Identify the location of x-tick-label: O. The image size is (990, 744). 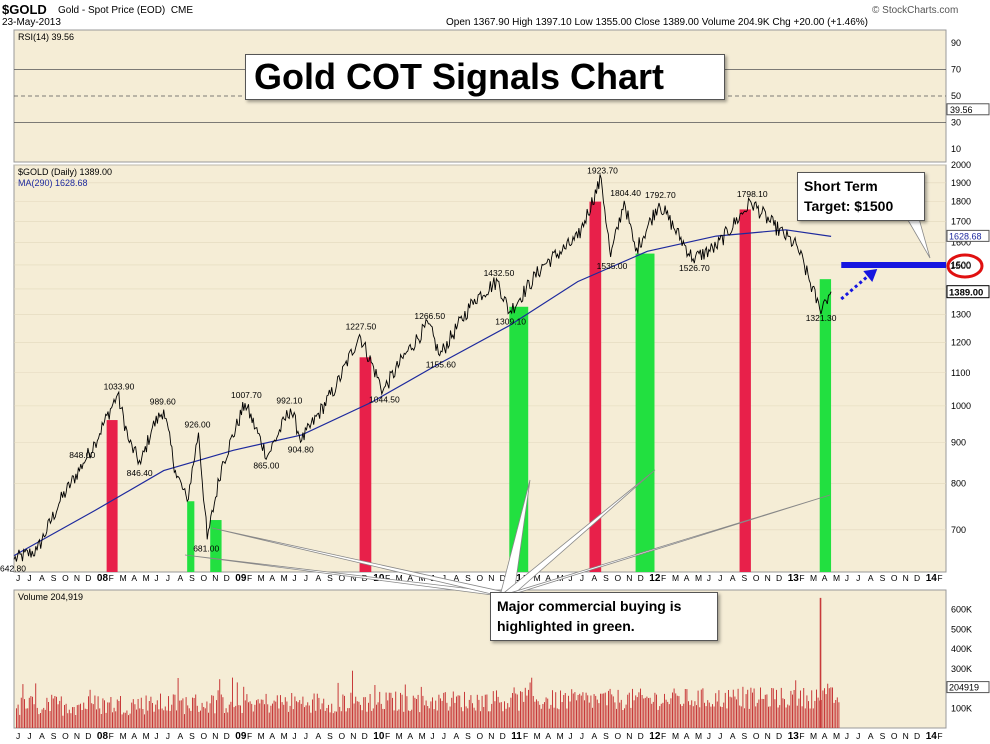
(342, 736).